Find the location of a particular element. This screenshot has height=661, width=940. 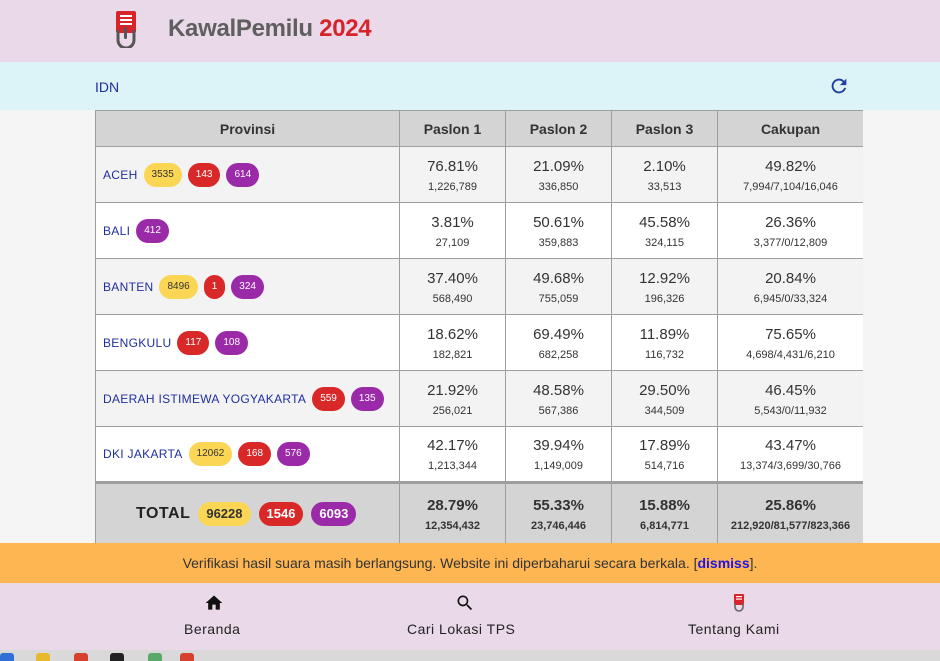

error-count-badge: 143 is located at coordinates (204, 174).